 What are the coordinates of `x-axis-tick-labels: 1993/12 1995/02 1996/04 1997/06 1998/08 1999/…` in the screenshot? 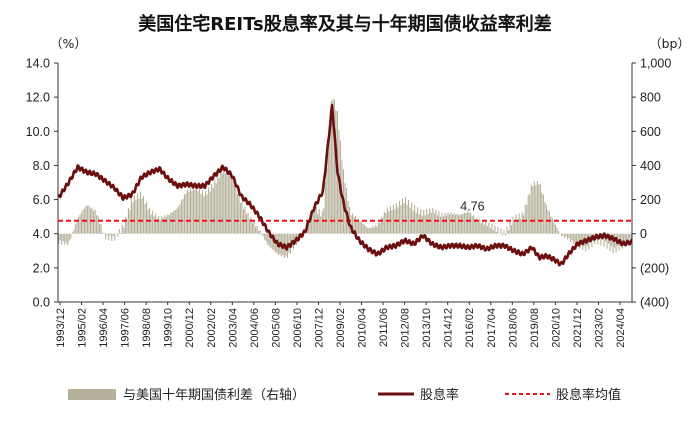 It's located at (341, 328).